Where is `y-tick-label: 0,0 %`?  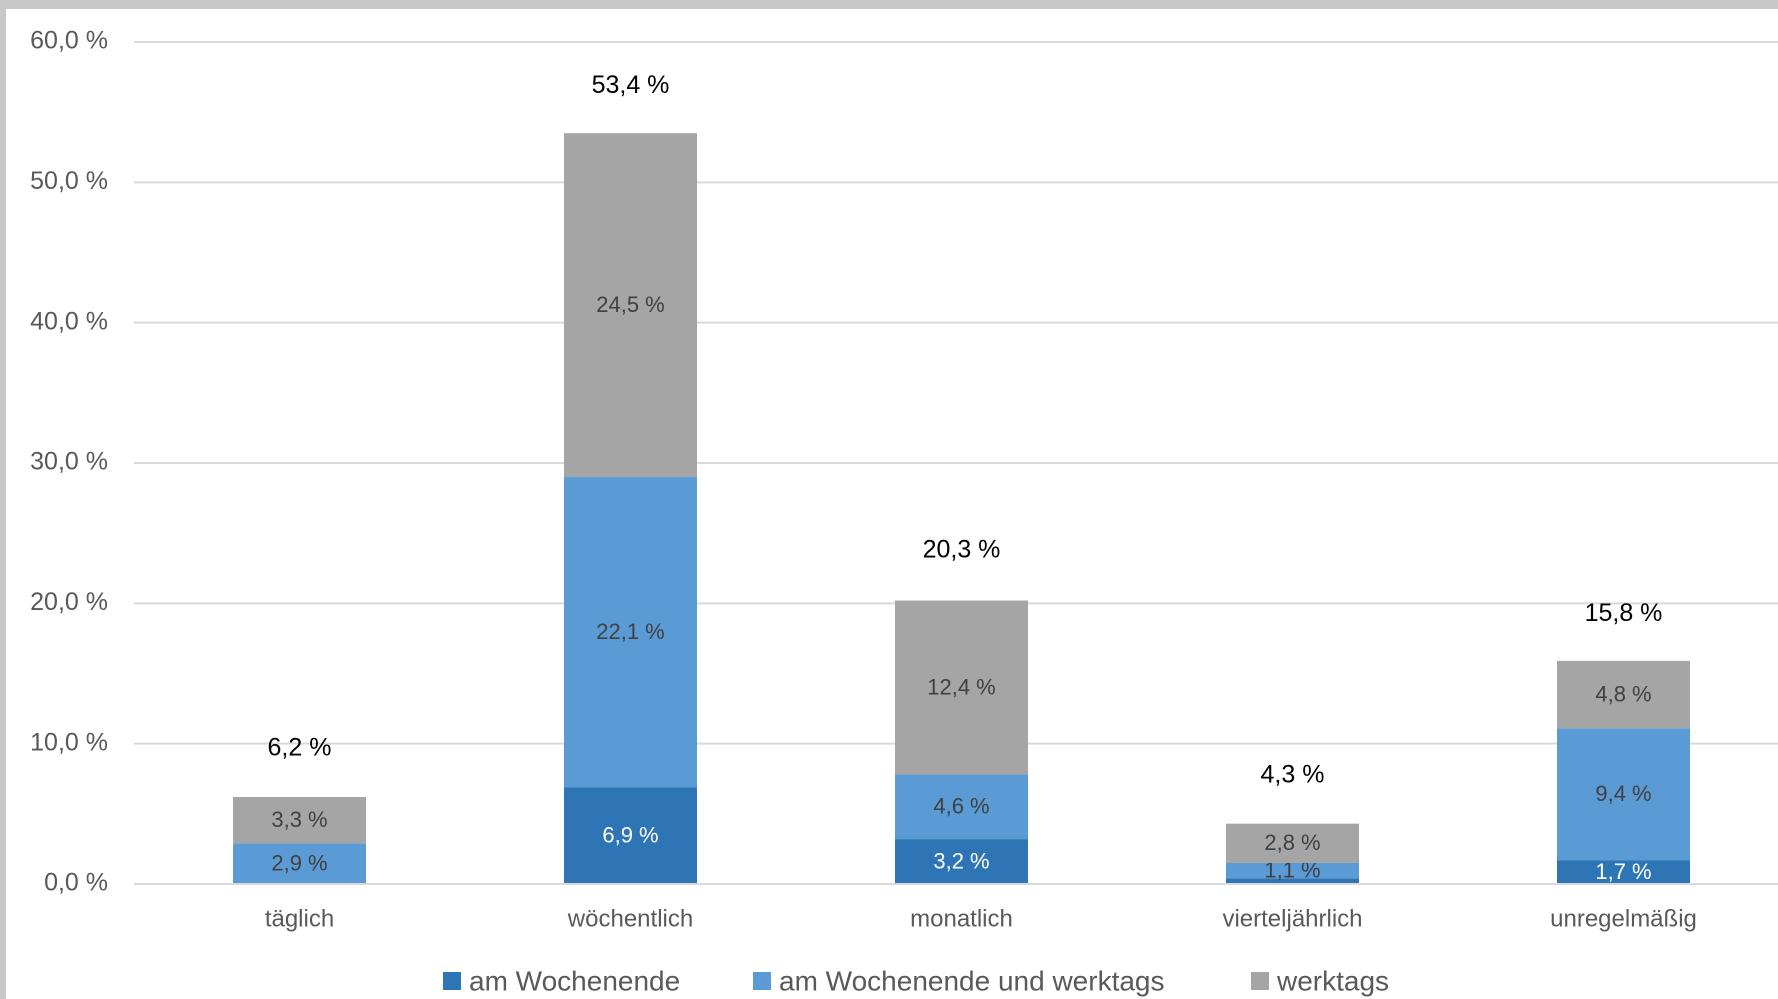 y-tick-label: 0,0 % is located at coordinates (76, 883).